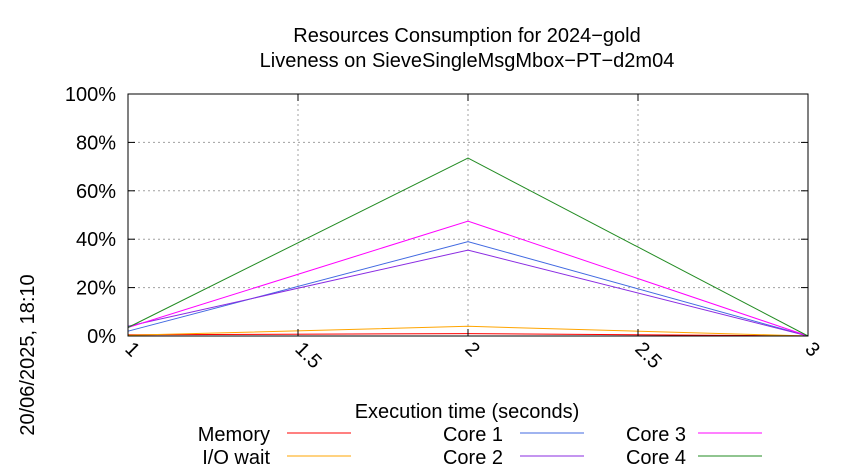 Image resolution: width=850 pixels, height=475 pixels. I want to click on chart-subtitle: Liveness on SieveSingleMsgMbox−PT−d2m04, so click(467, 61).